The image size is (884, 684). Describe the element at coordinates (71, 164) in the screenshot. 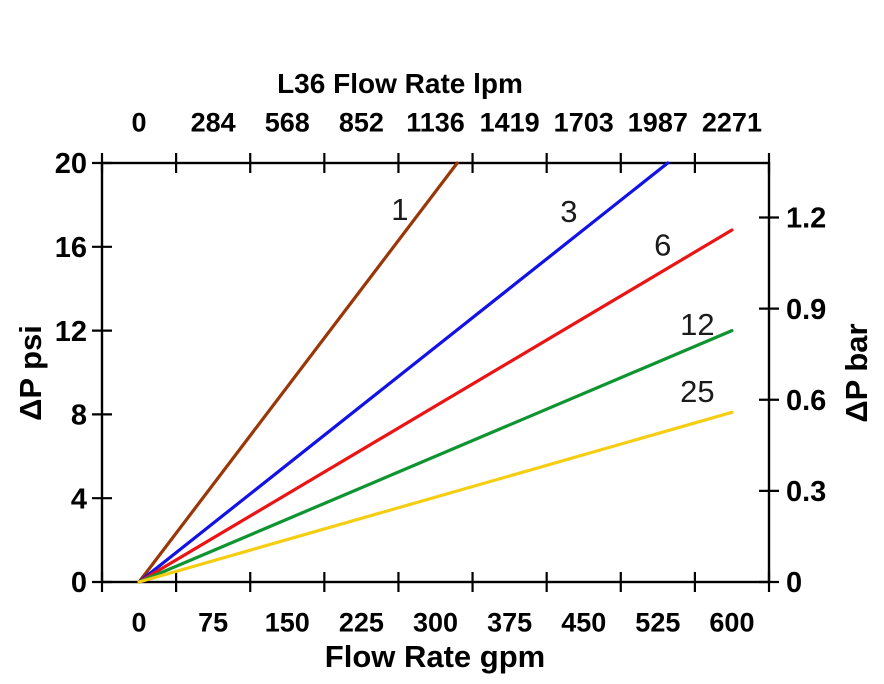

I see `left-axis-tick-label: 20` at that location.